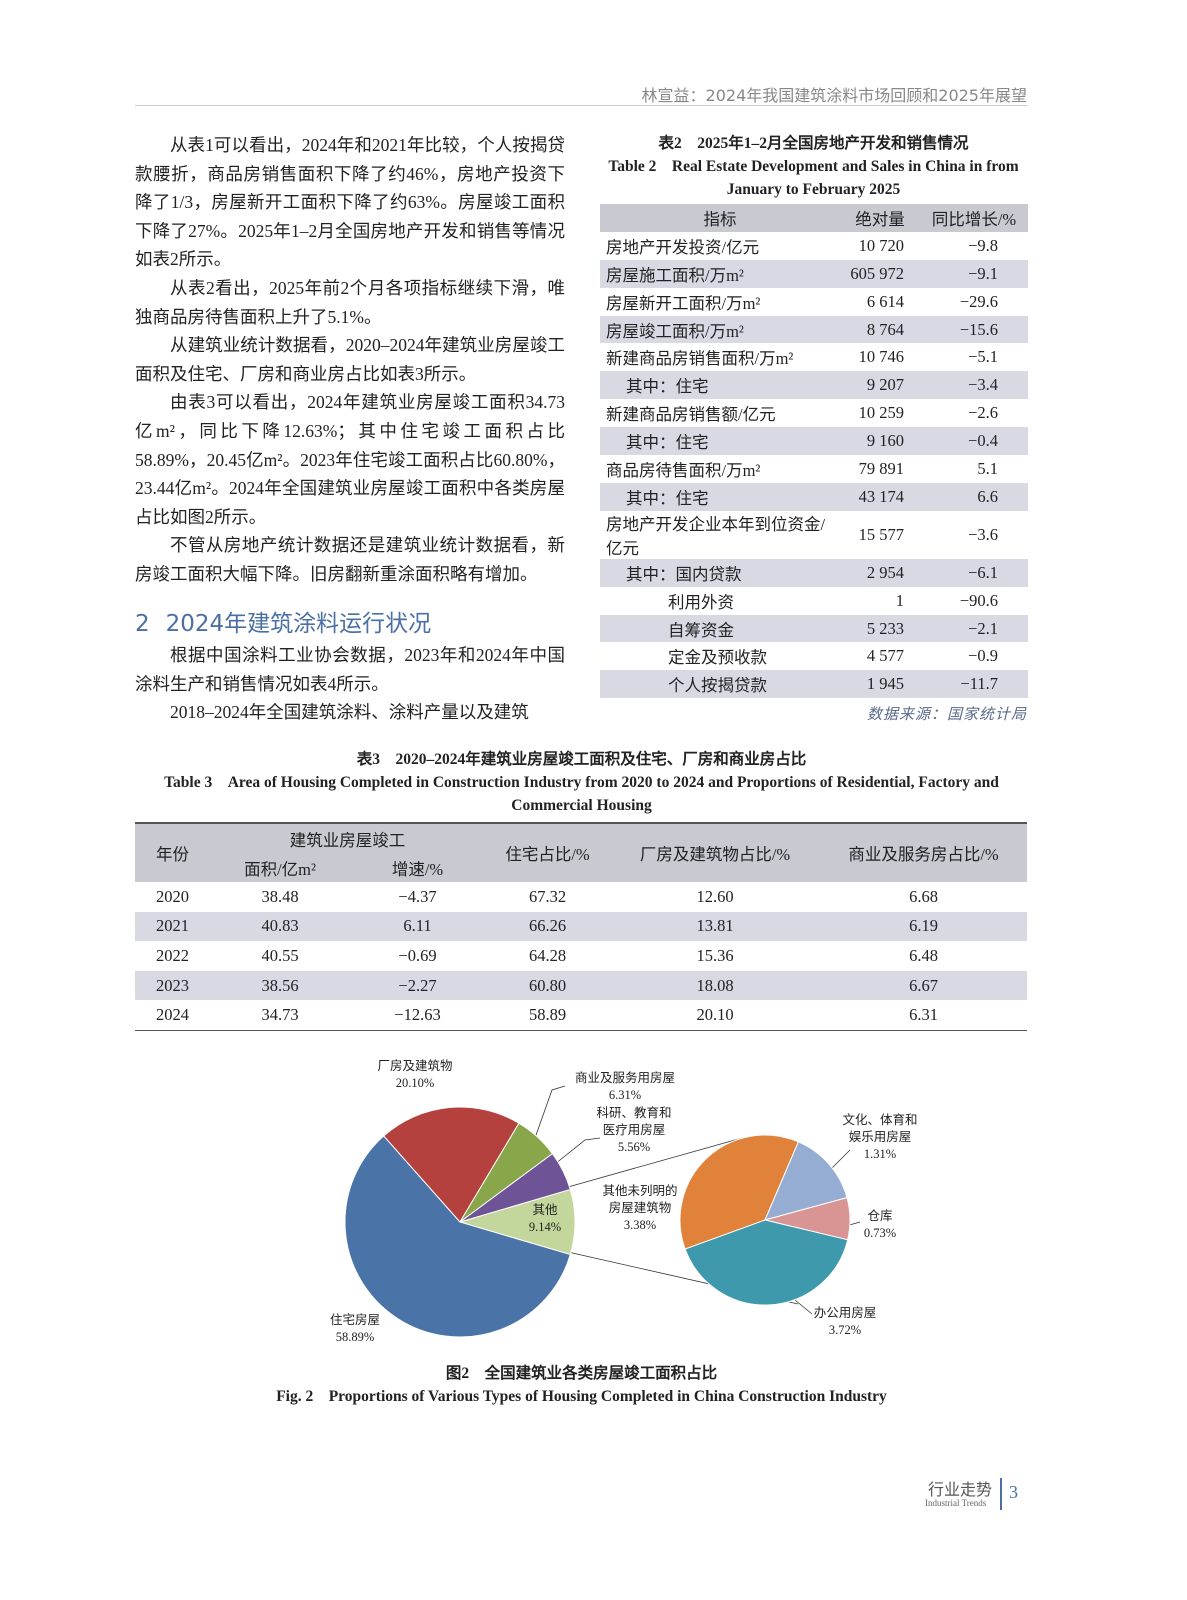 The image size is (1187, 1600). Describe the element at coordinates (1013, 1492) in the screenshot. I see `page-number: 3` at that location.